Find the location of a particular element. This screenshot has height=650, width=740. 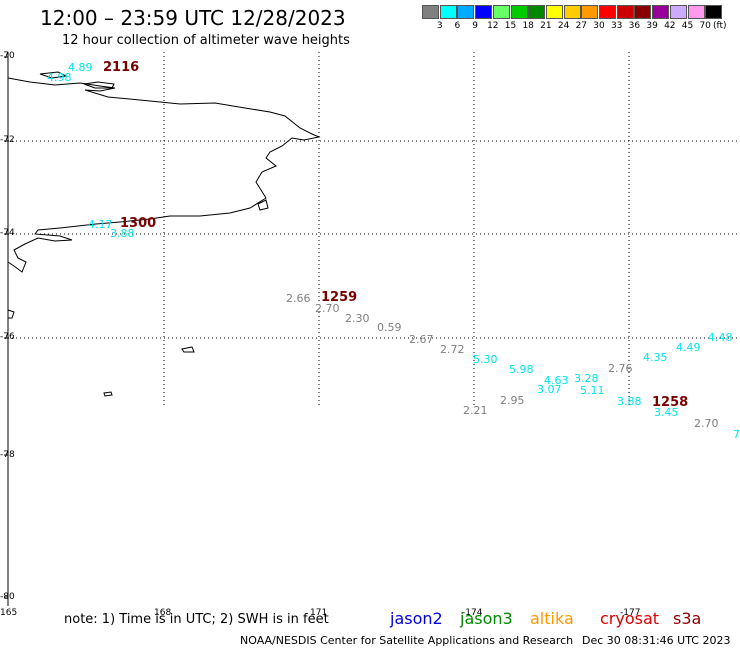

legend-label: 30 is located at coordinates (599, 26).